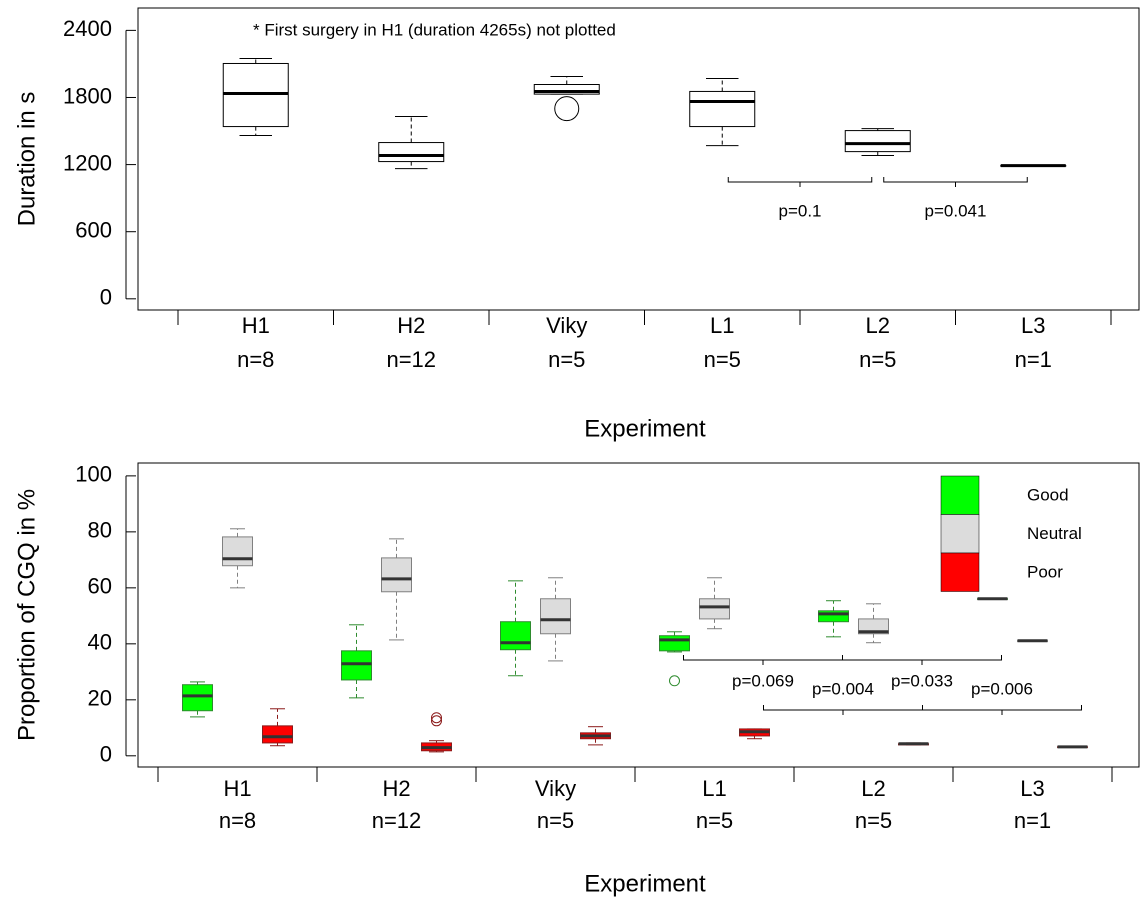 This screenshot has width=1140, height=898. I want to click on y-axis-title: Proportion of CGQ in %, so click(26, 615).